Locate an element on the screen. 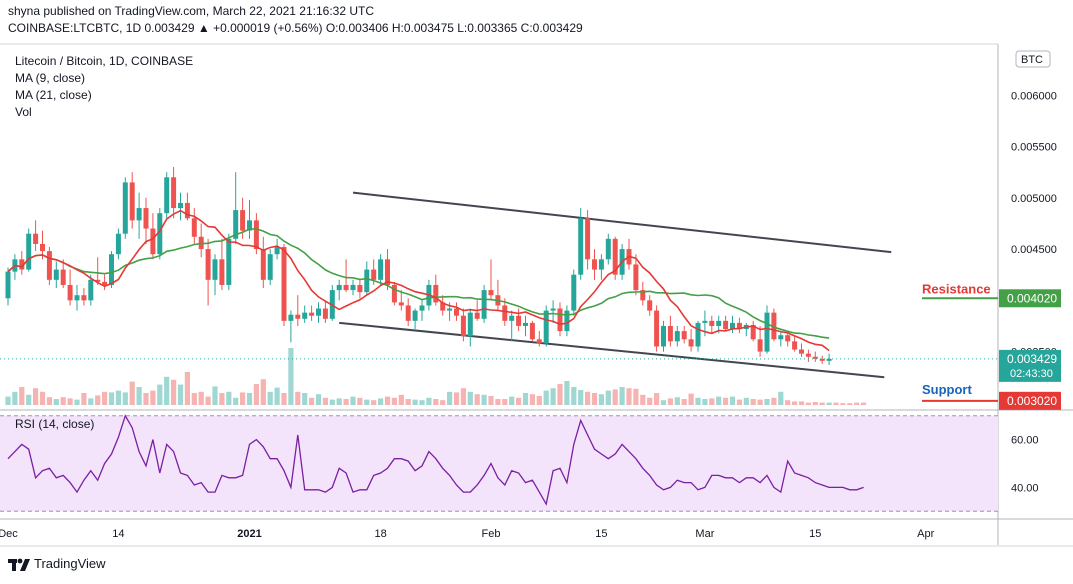 This screenshot has height=584, width=1073. current-price-label: 0.003429 is located at coordinates (1032, 359).